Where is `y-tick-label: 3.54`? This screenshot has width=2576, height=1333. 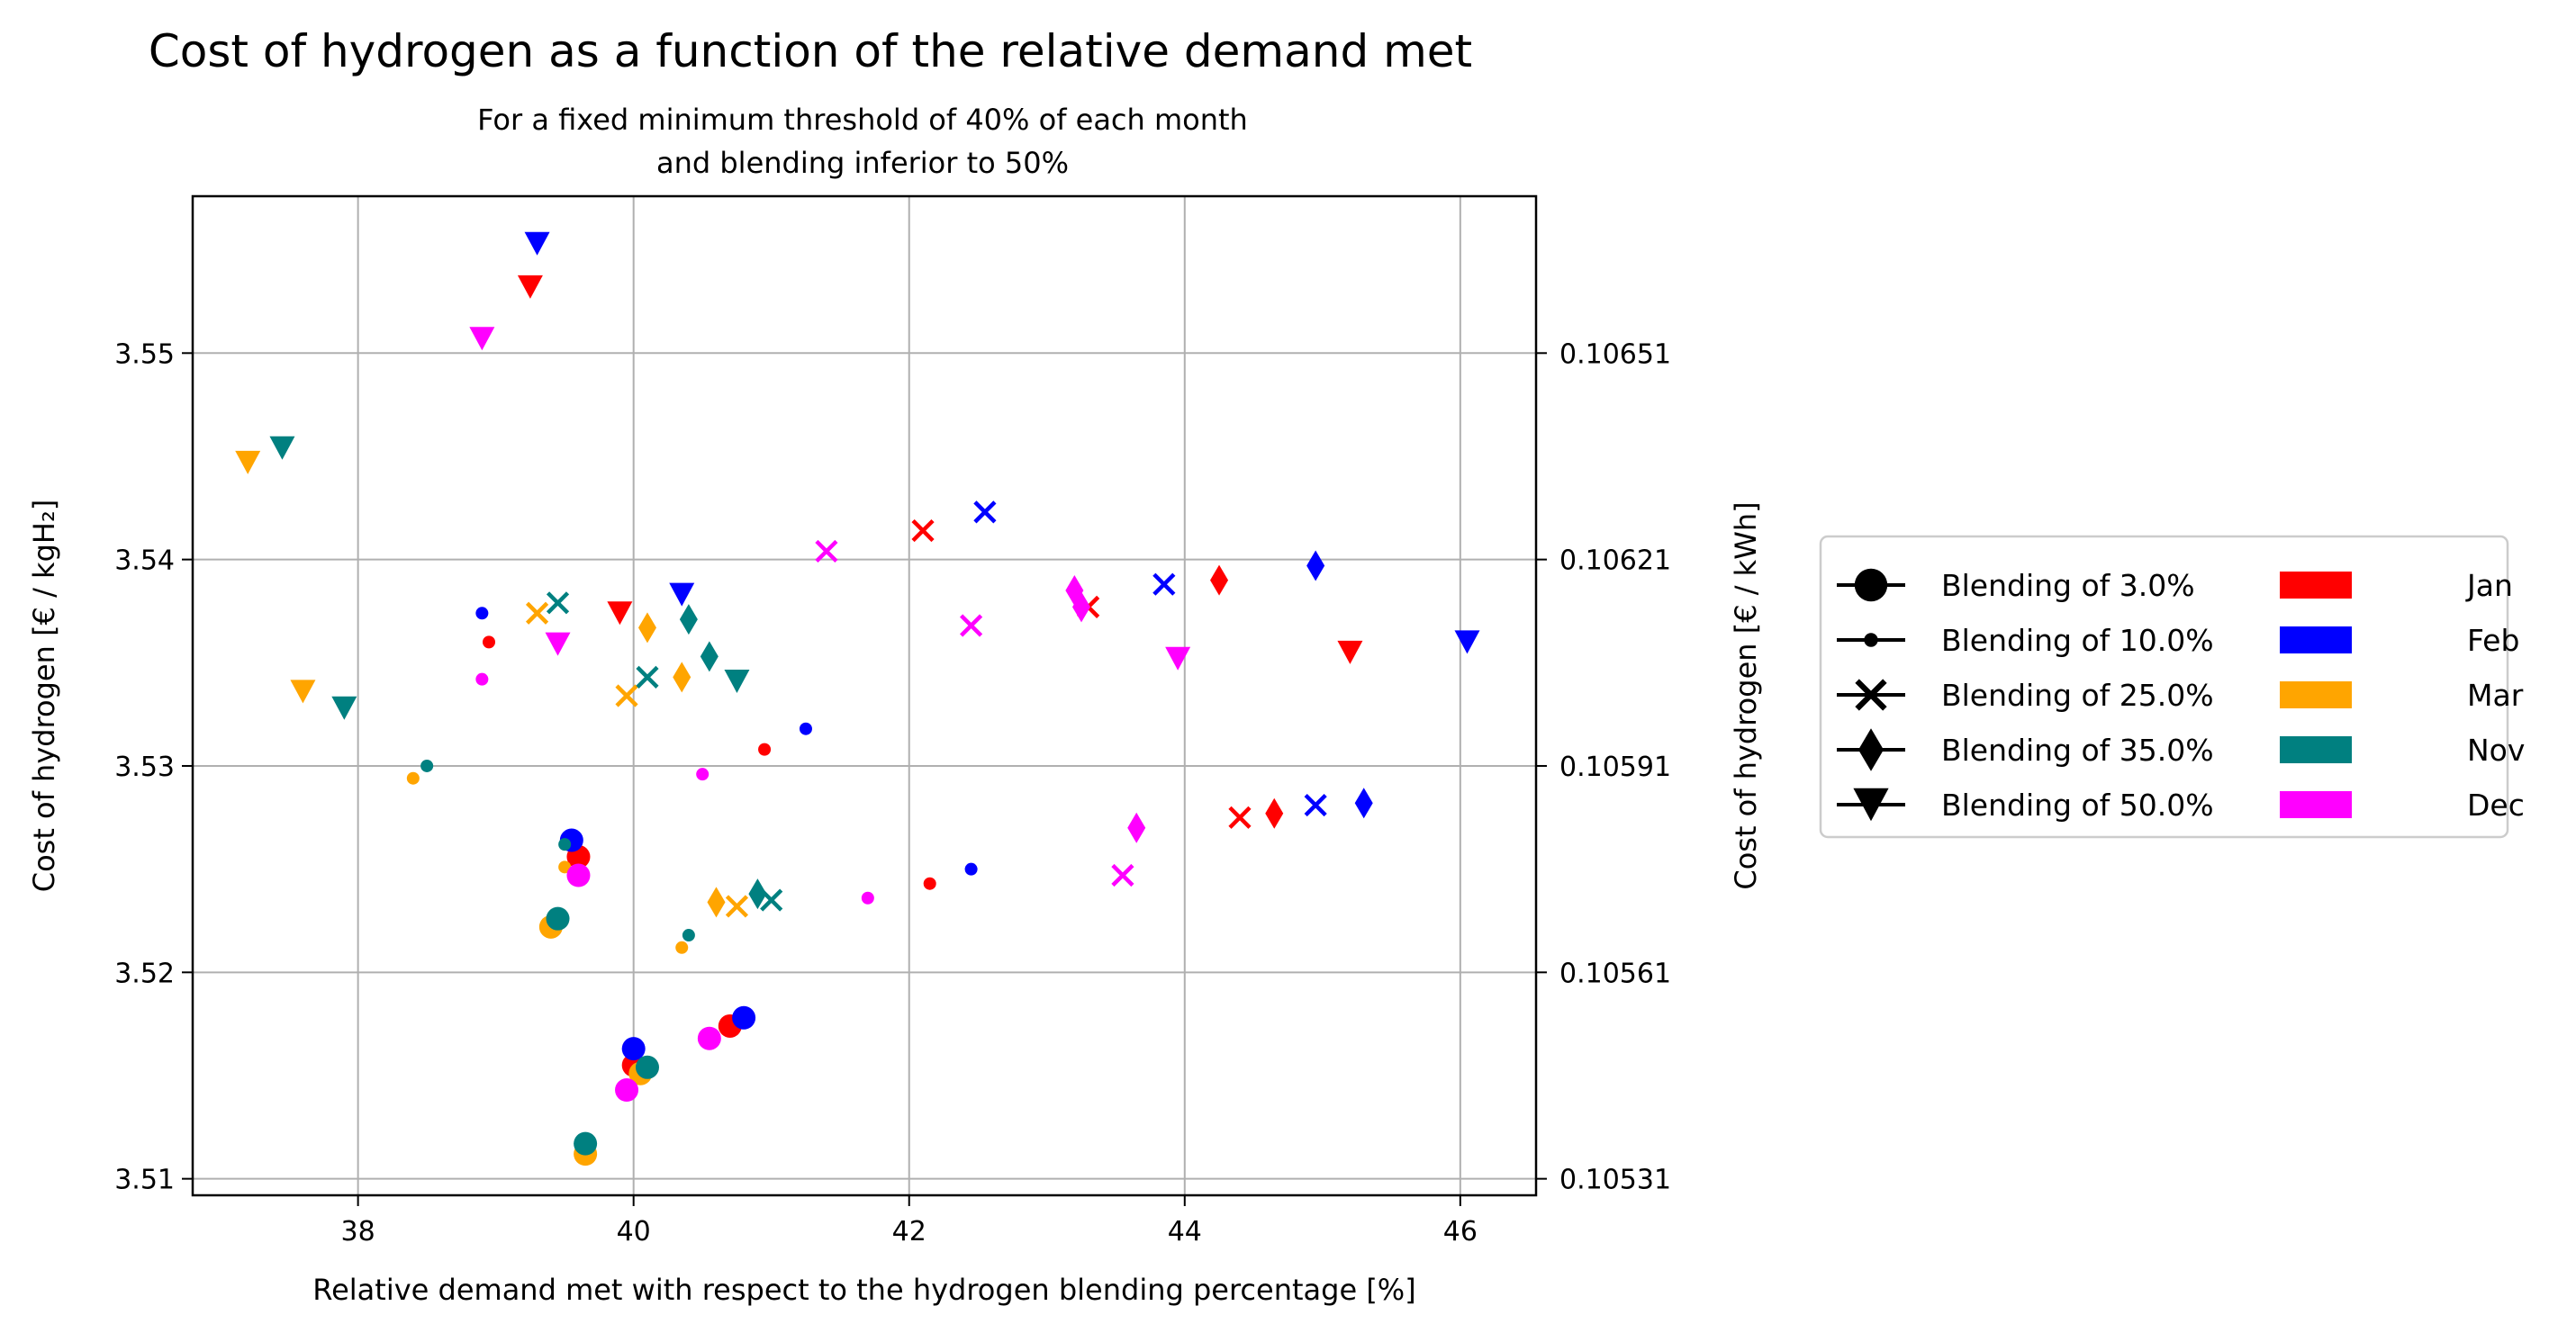
y-tick-label: 3.54 is located at coordinates (144, 561).